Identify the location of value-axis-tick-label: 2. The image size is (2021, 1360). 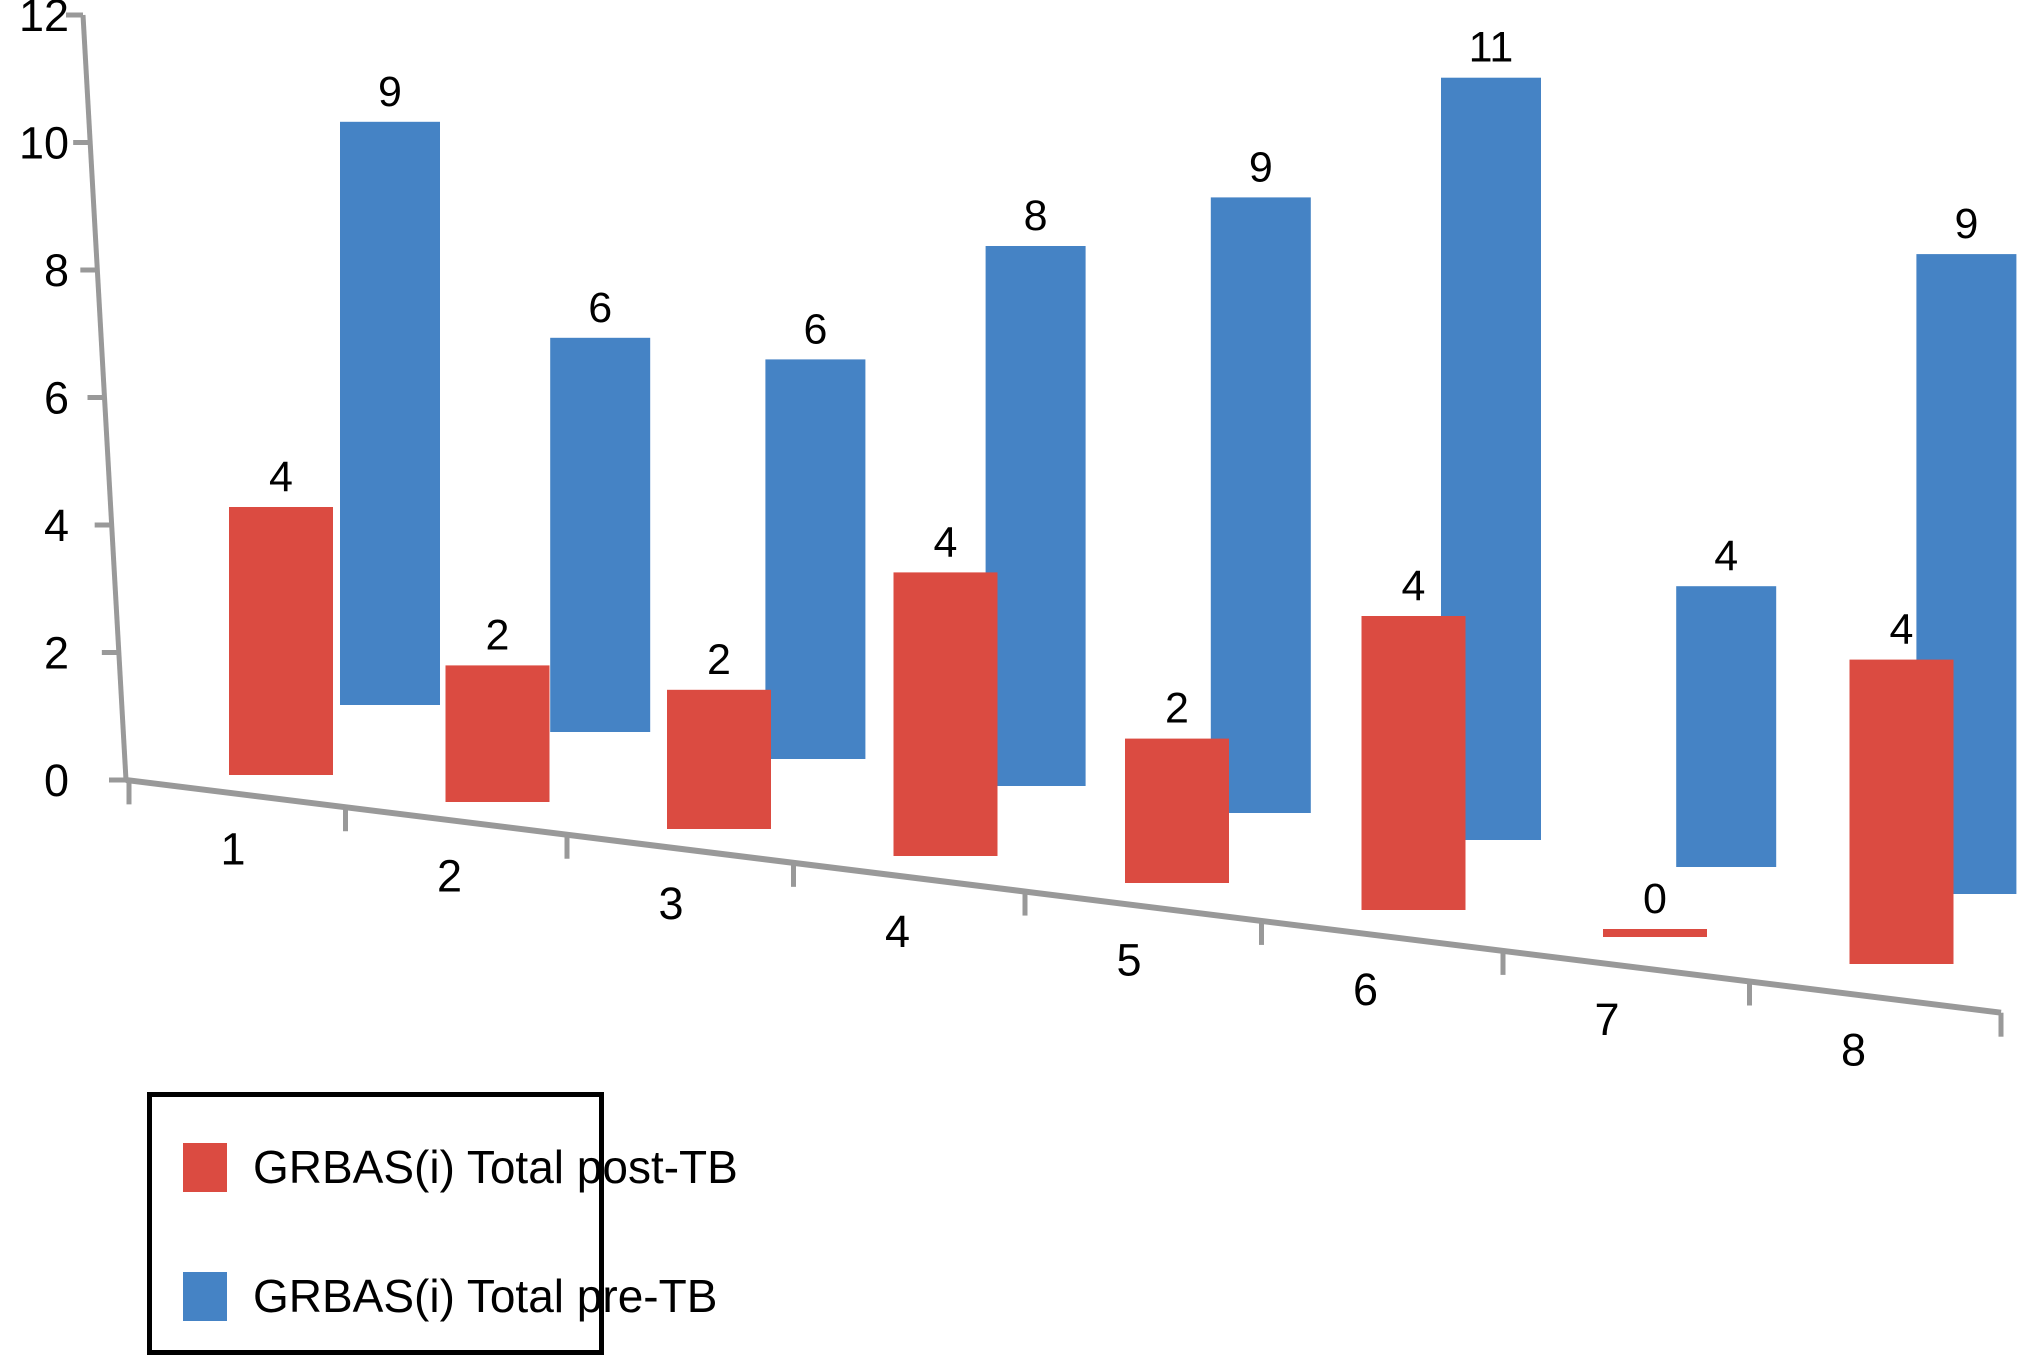
(56, 653).